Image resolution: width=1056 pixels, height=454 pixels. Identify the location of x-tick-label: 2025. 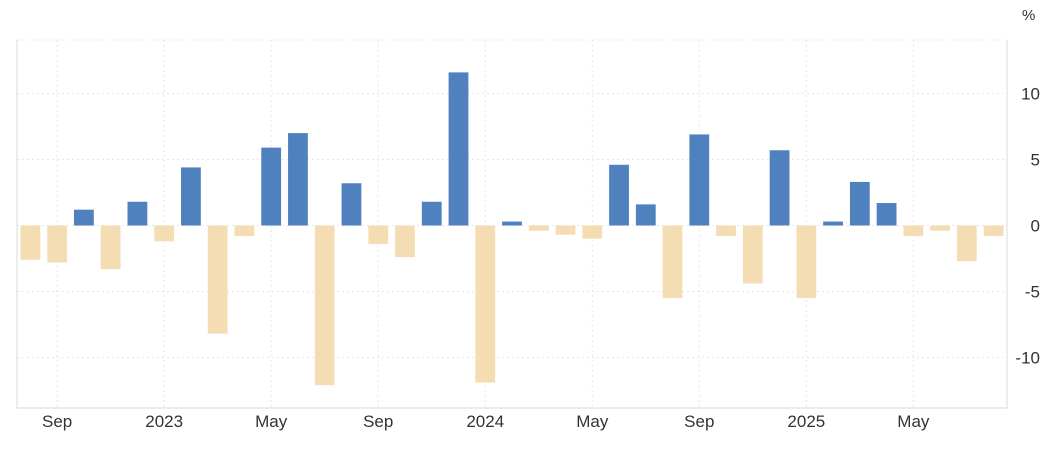
(806, 421).